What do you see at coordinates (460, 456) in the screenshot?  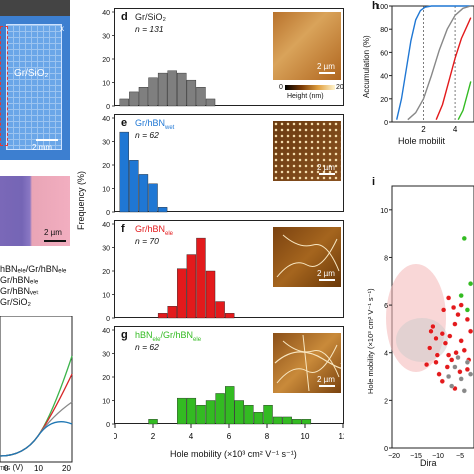 I see `scatter-x-tick: −5` at bounding box center [460, 456].